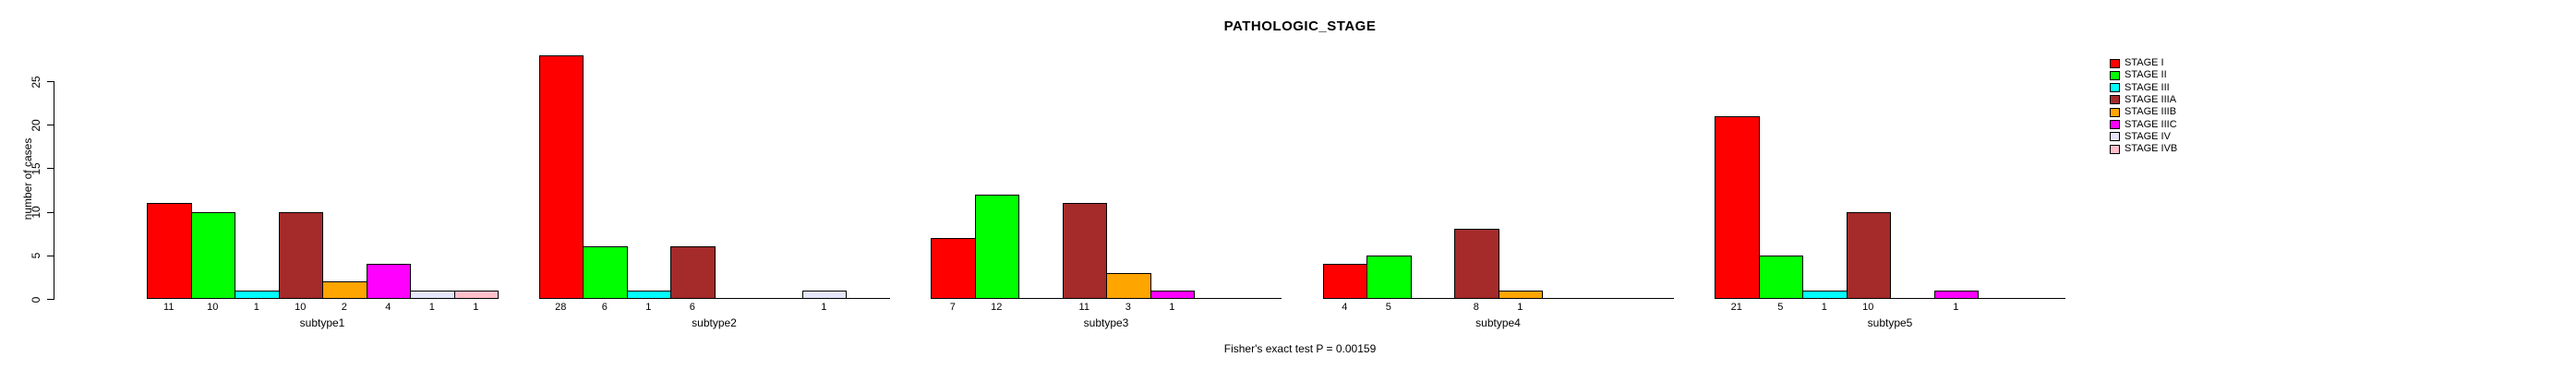 This screenshot has height=369, width=2576. Describe the element at coordinates (1780, 307) in the screenshot. I see `bar-label-stage-ii-subtype5: 5` at that location.